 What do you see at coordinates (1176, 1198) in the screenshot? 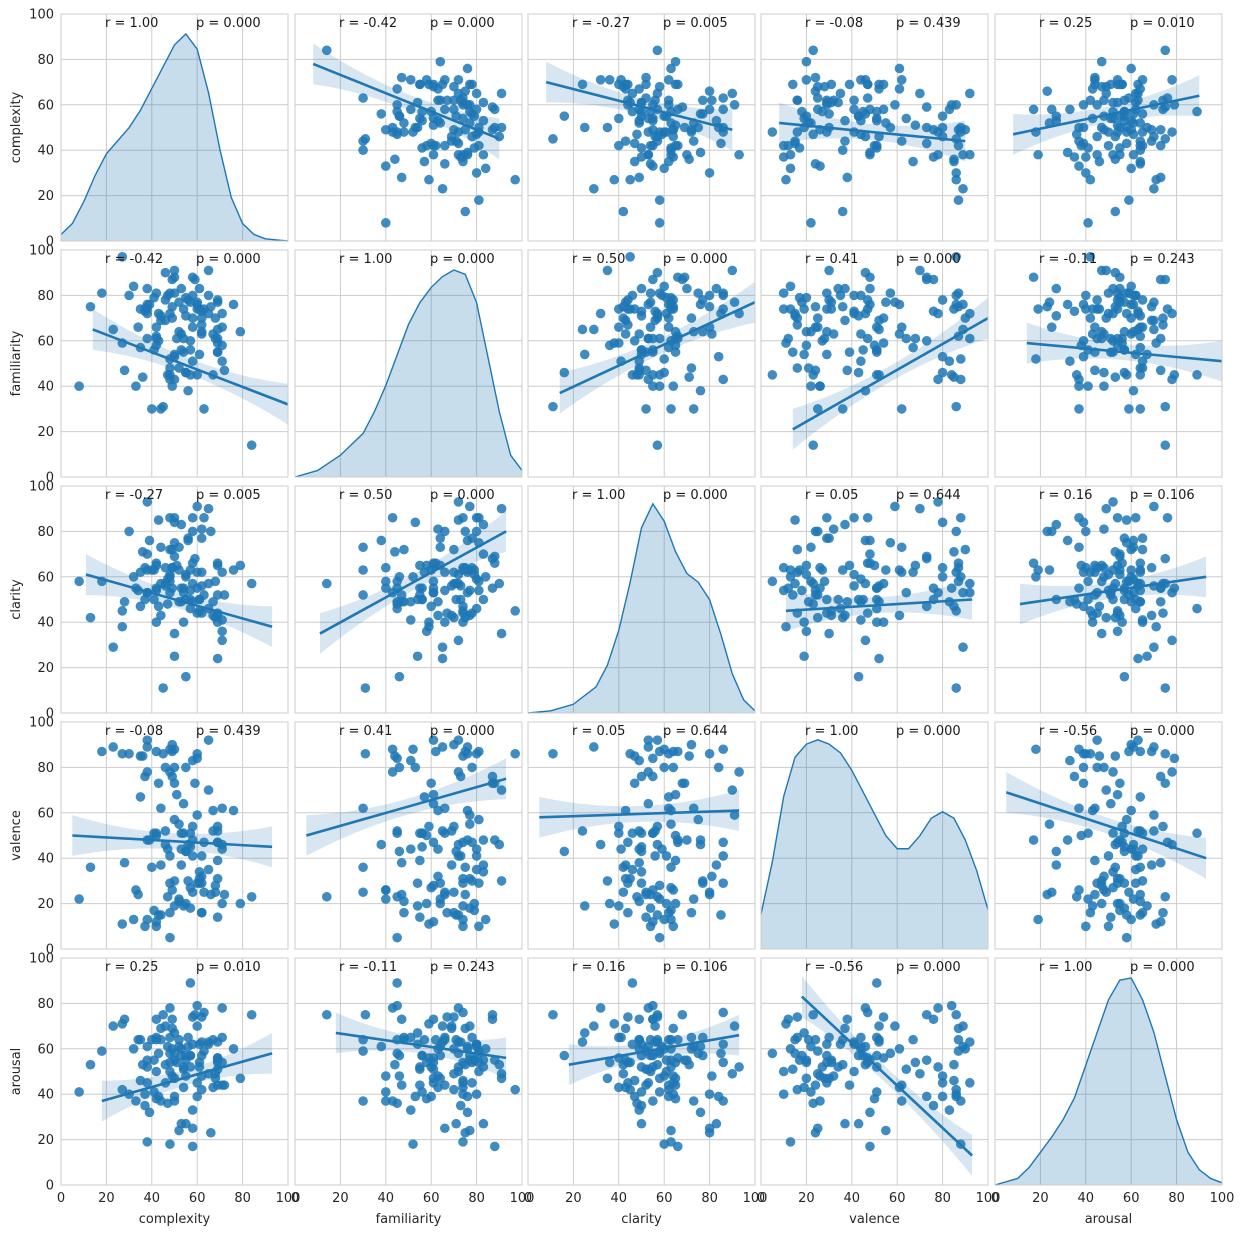
I see `x-tick-label: 80` at bounding box center [1176, 1198].